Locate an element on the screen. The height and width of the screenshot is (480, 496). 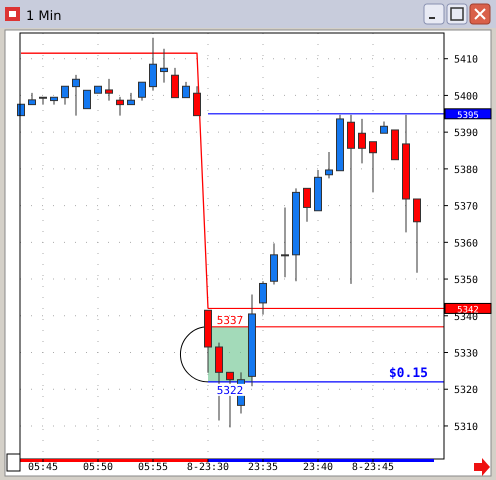
y-tick-label: 5360 is located at coordinates (466, 244).